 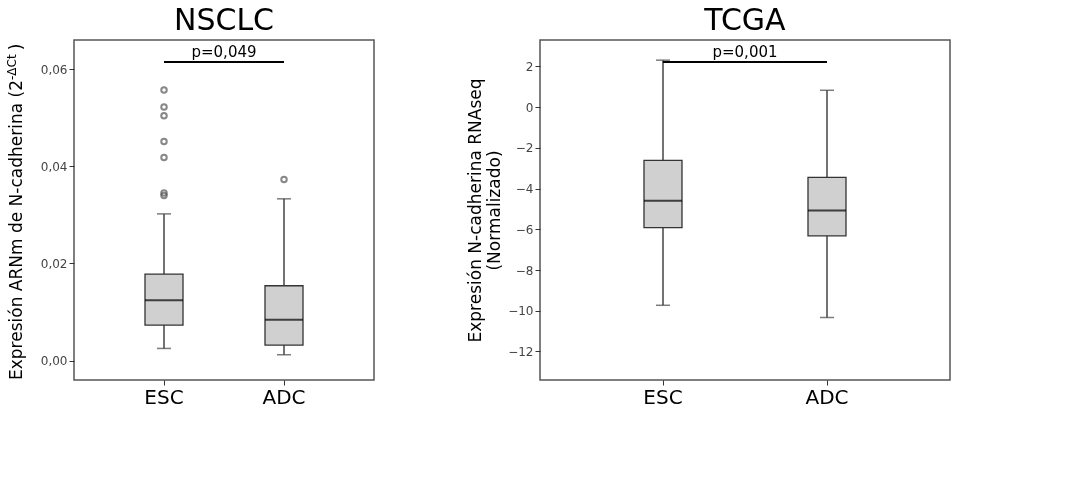 What do you see at coordinates (521, 311) in the screenshot?
I see `y-tick-label: −10` at bounding box center [521, 311].